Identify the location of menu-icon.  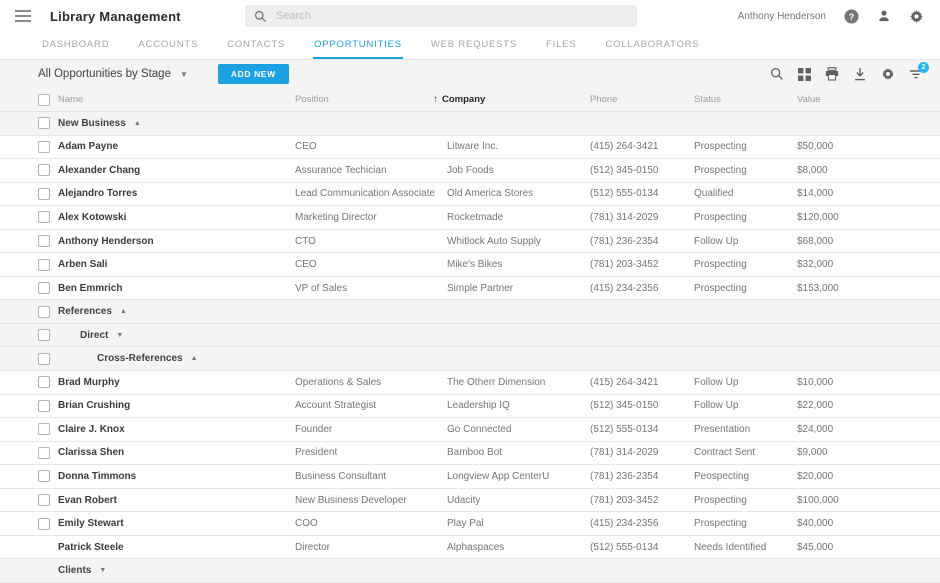
(23, 16).